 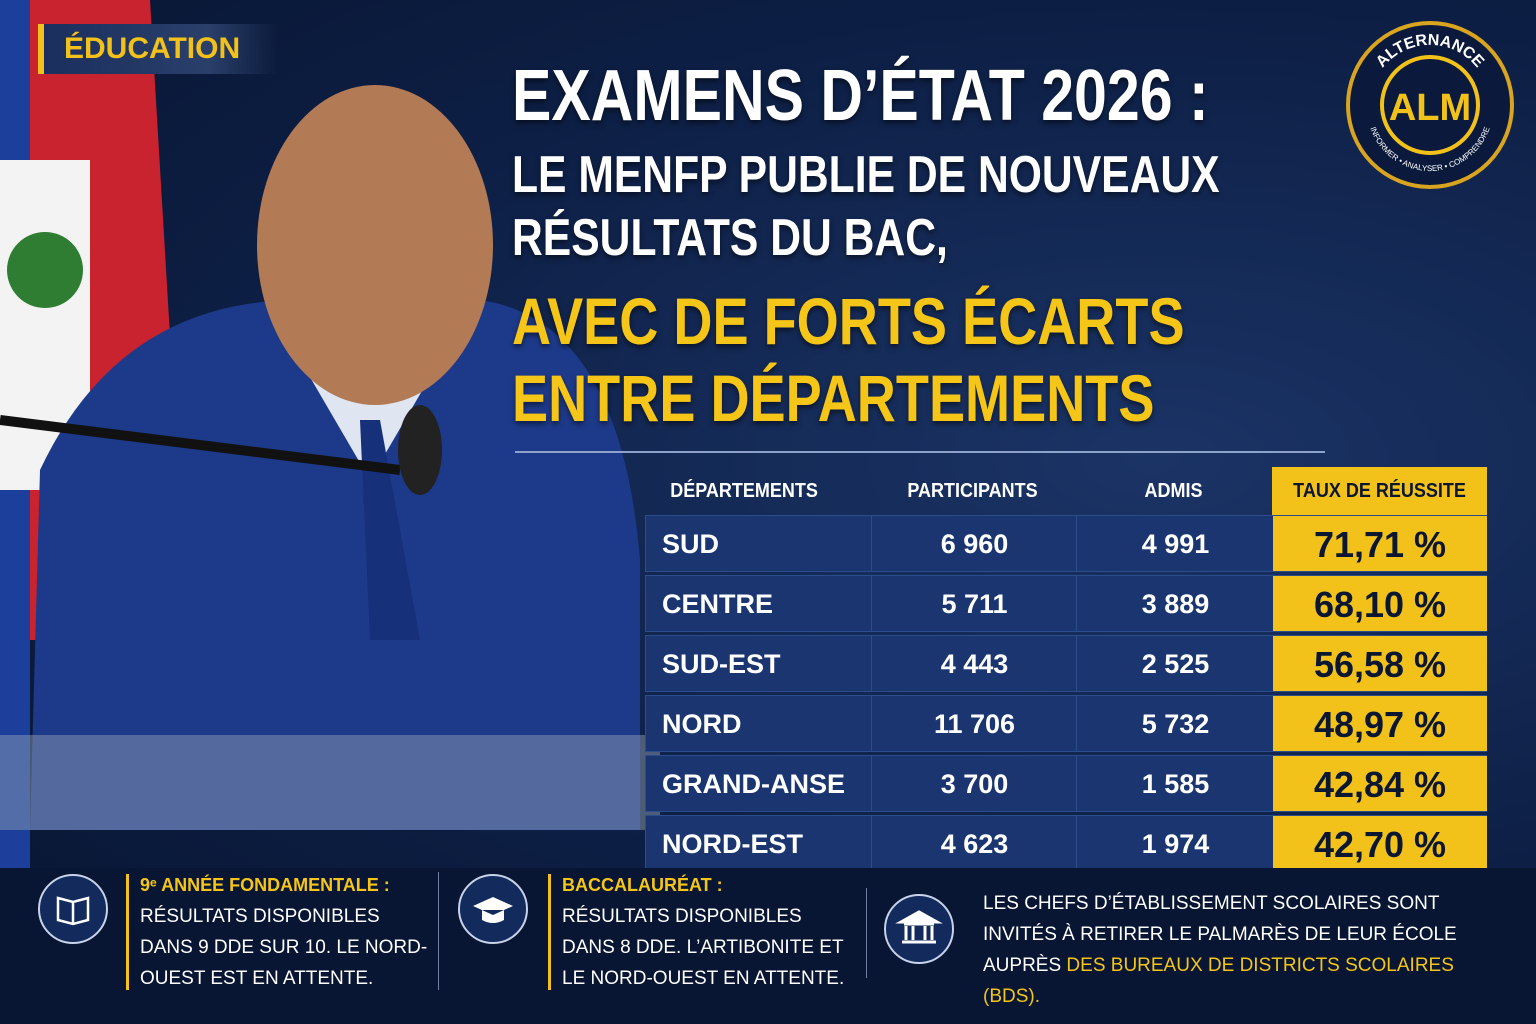 What do you see at coordinates (45, 270) in the screenshot?
I see `flag-palm` at bounding box center [45, 270].